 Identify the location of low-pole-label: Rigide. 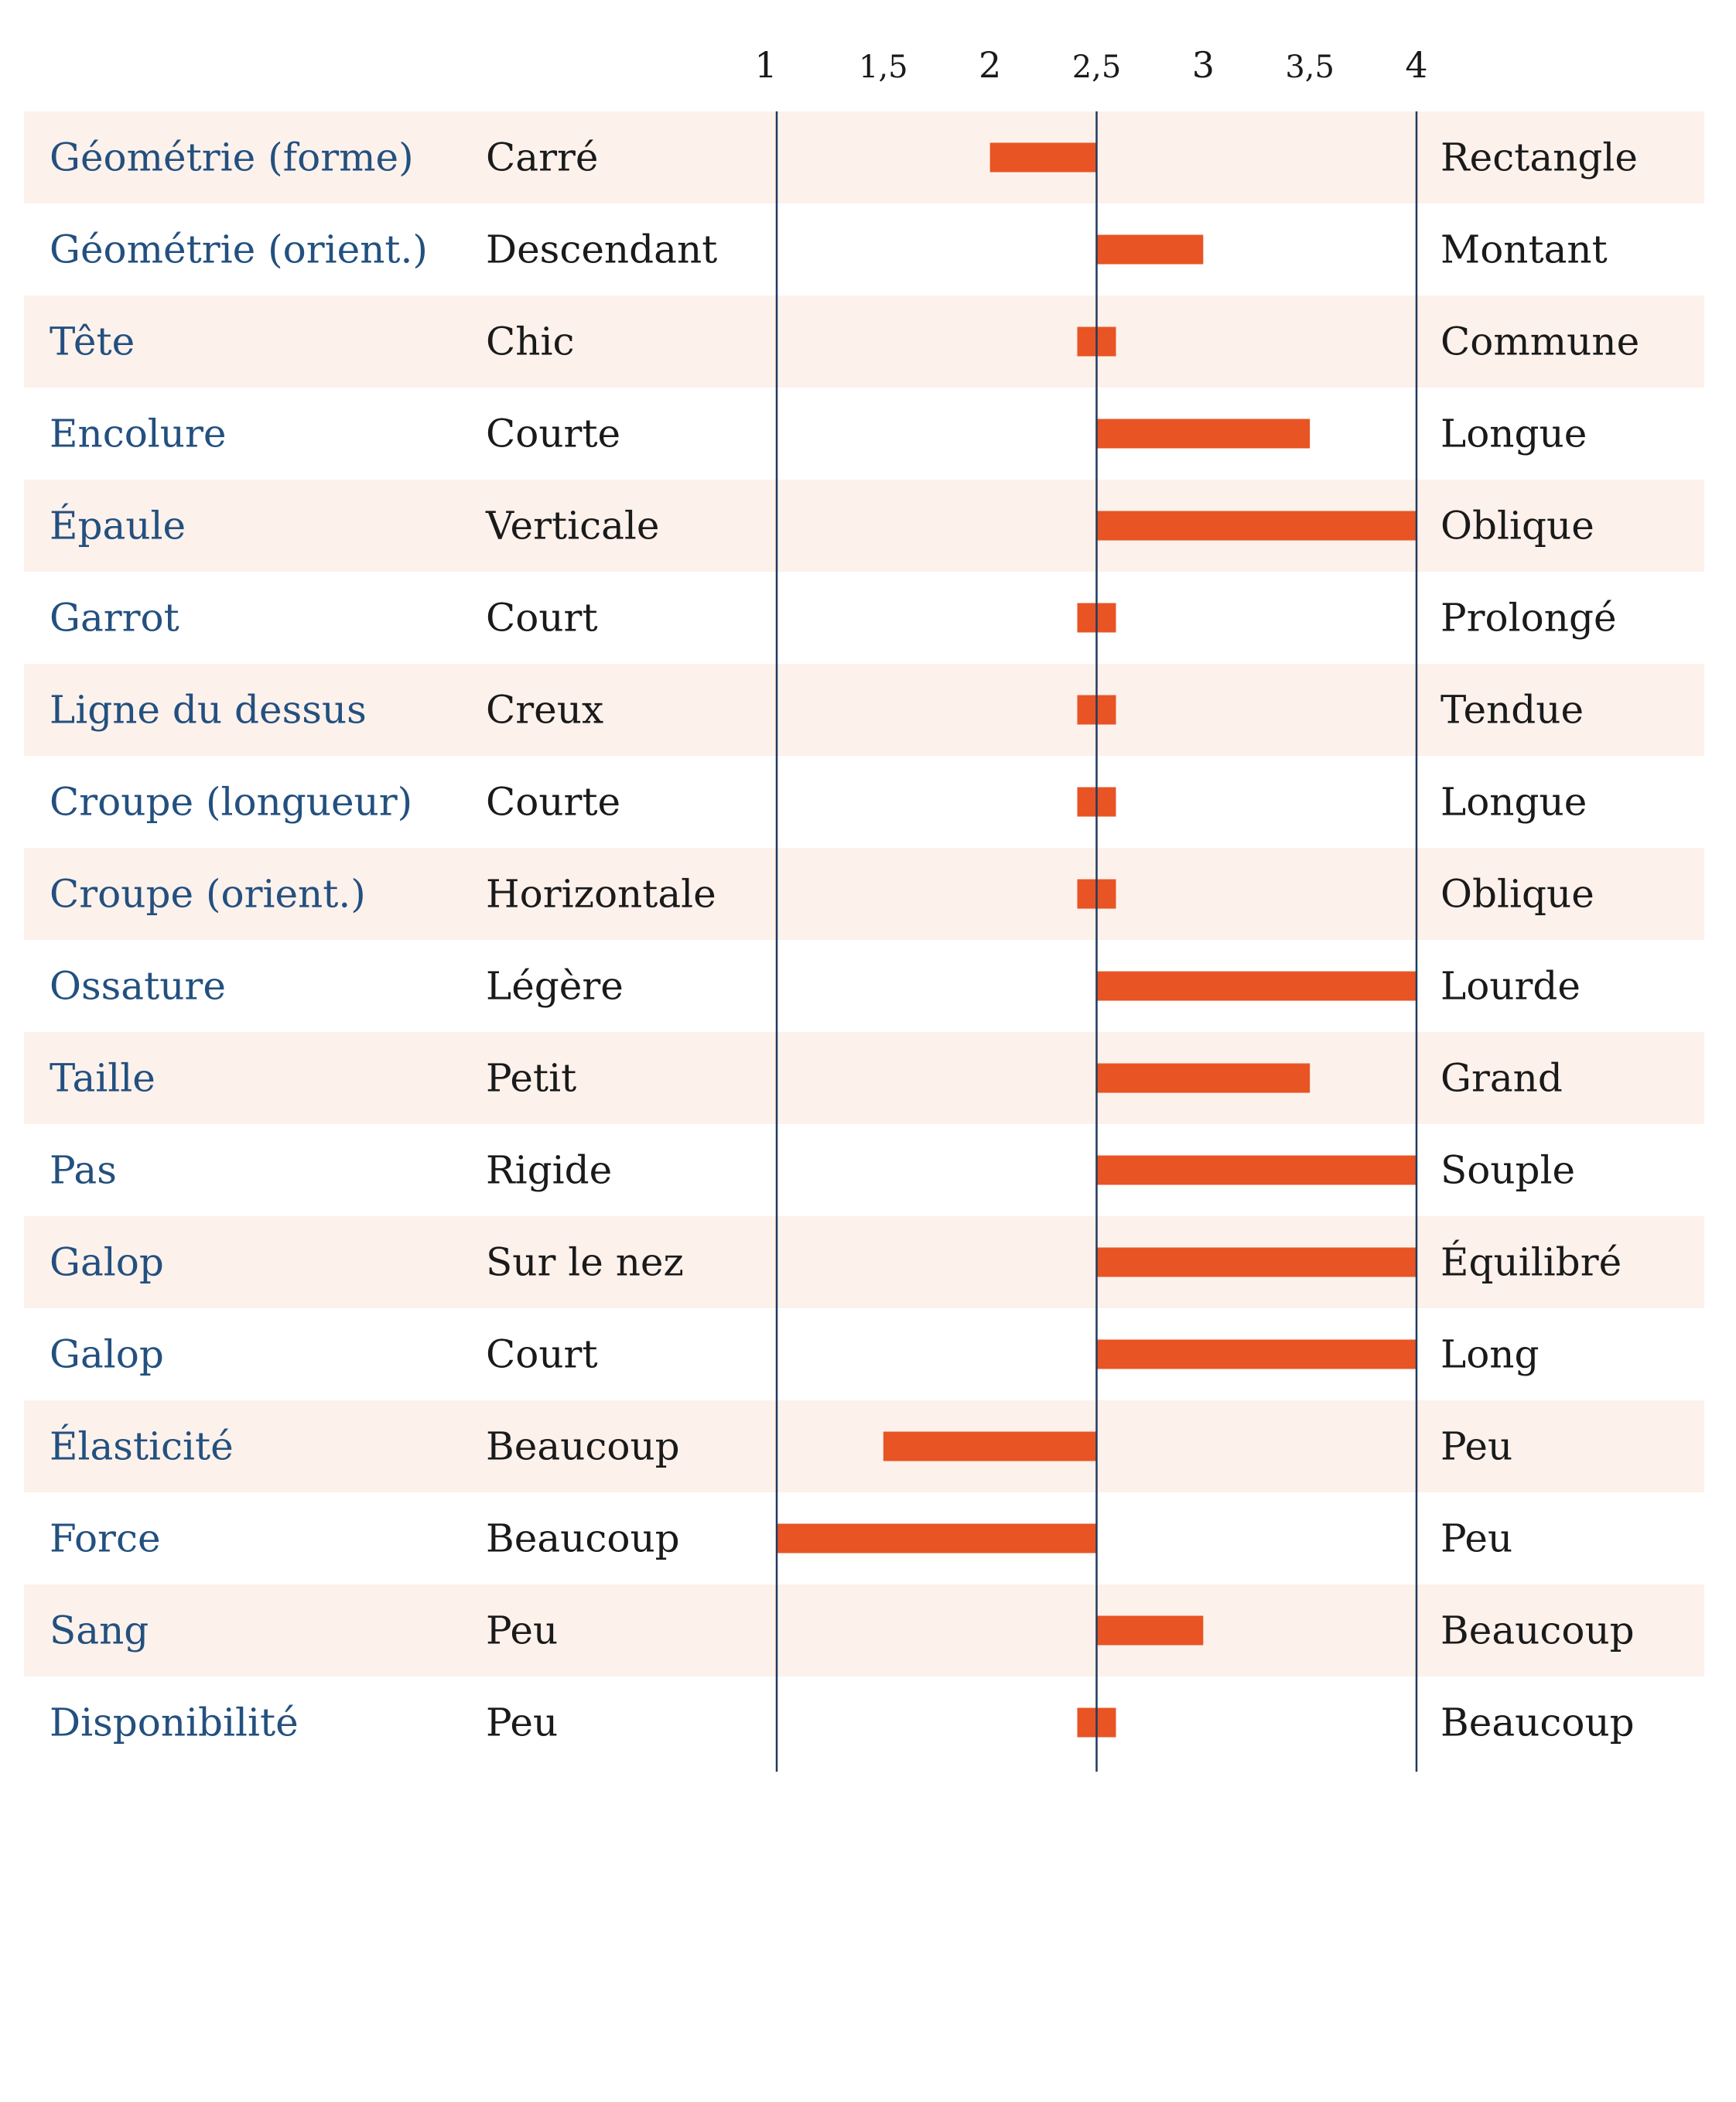
(549, 1170).